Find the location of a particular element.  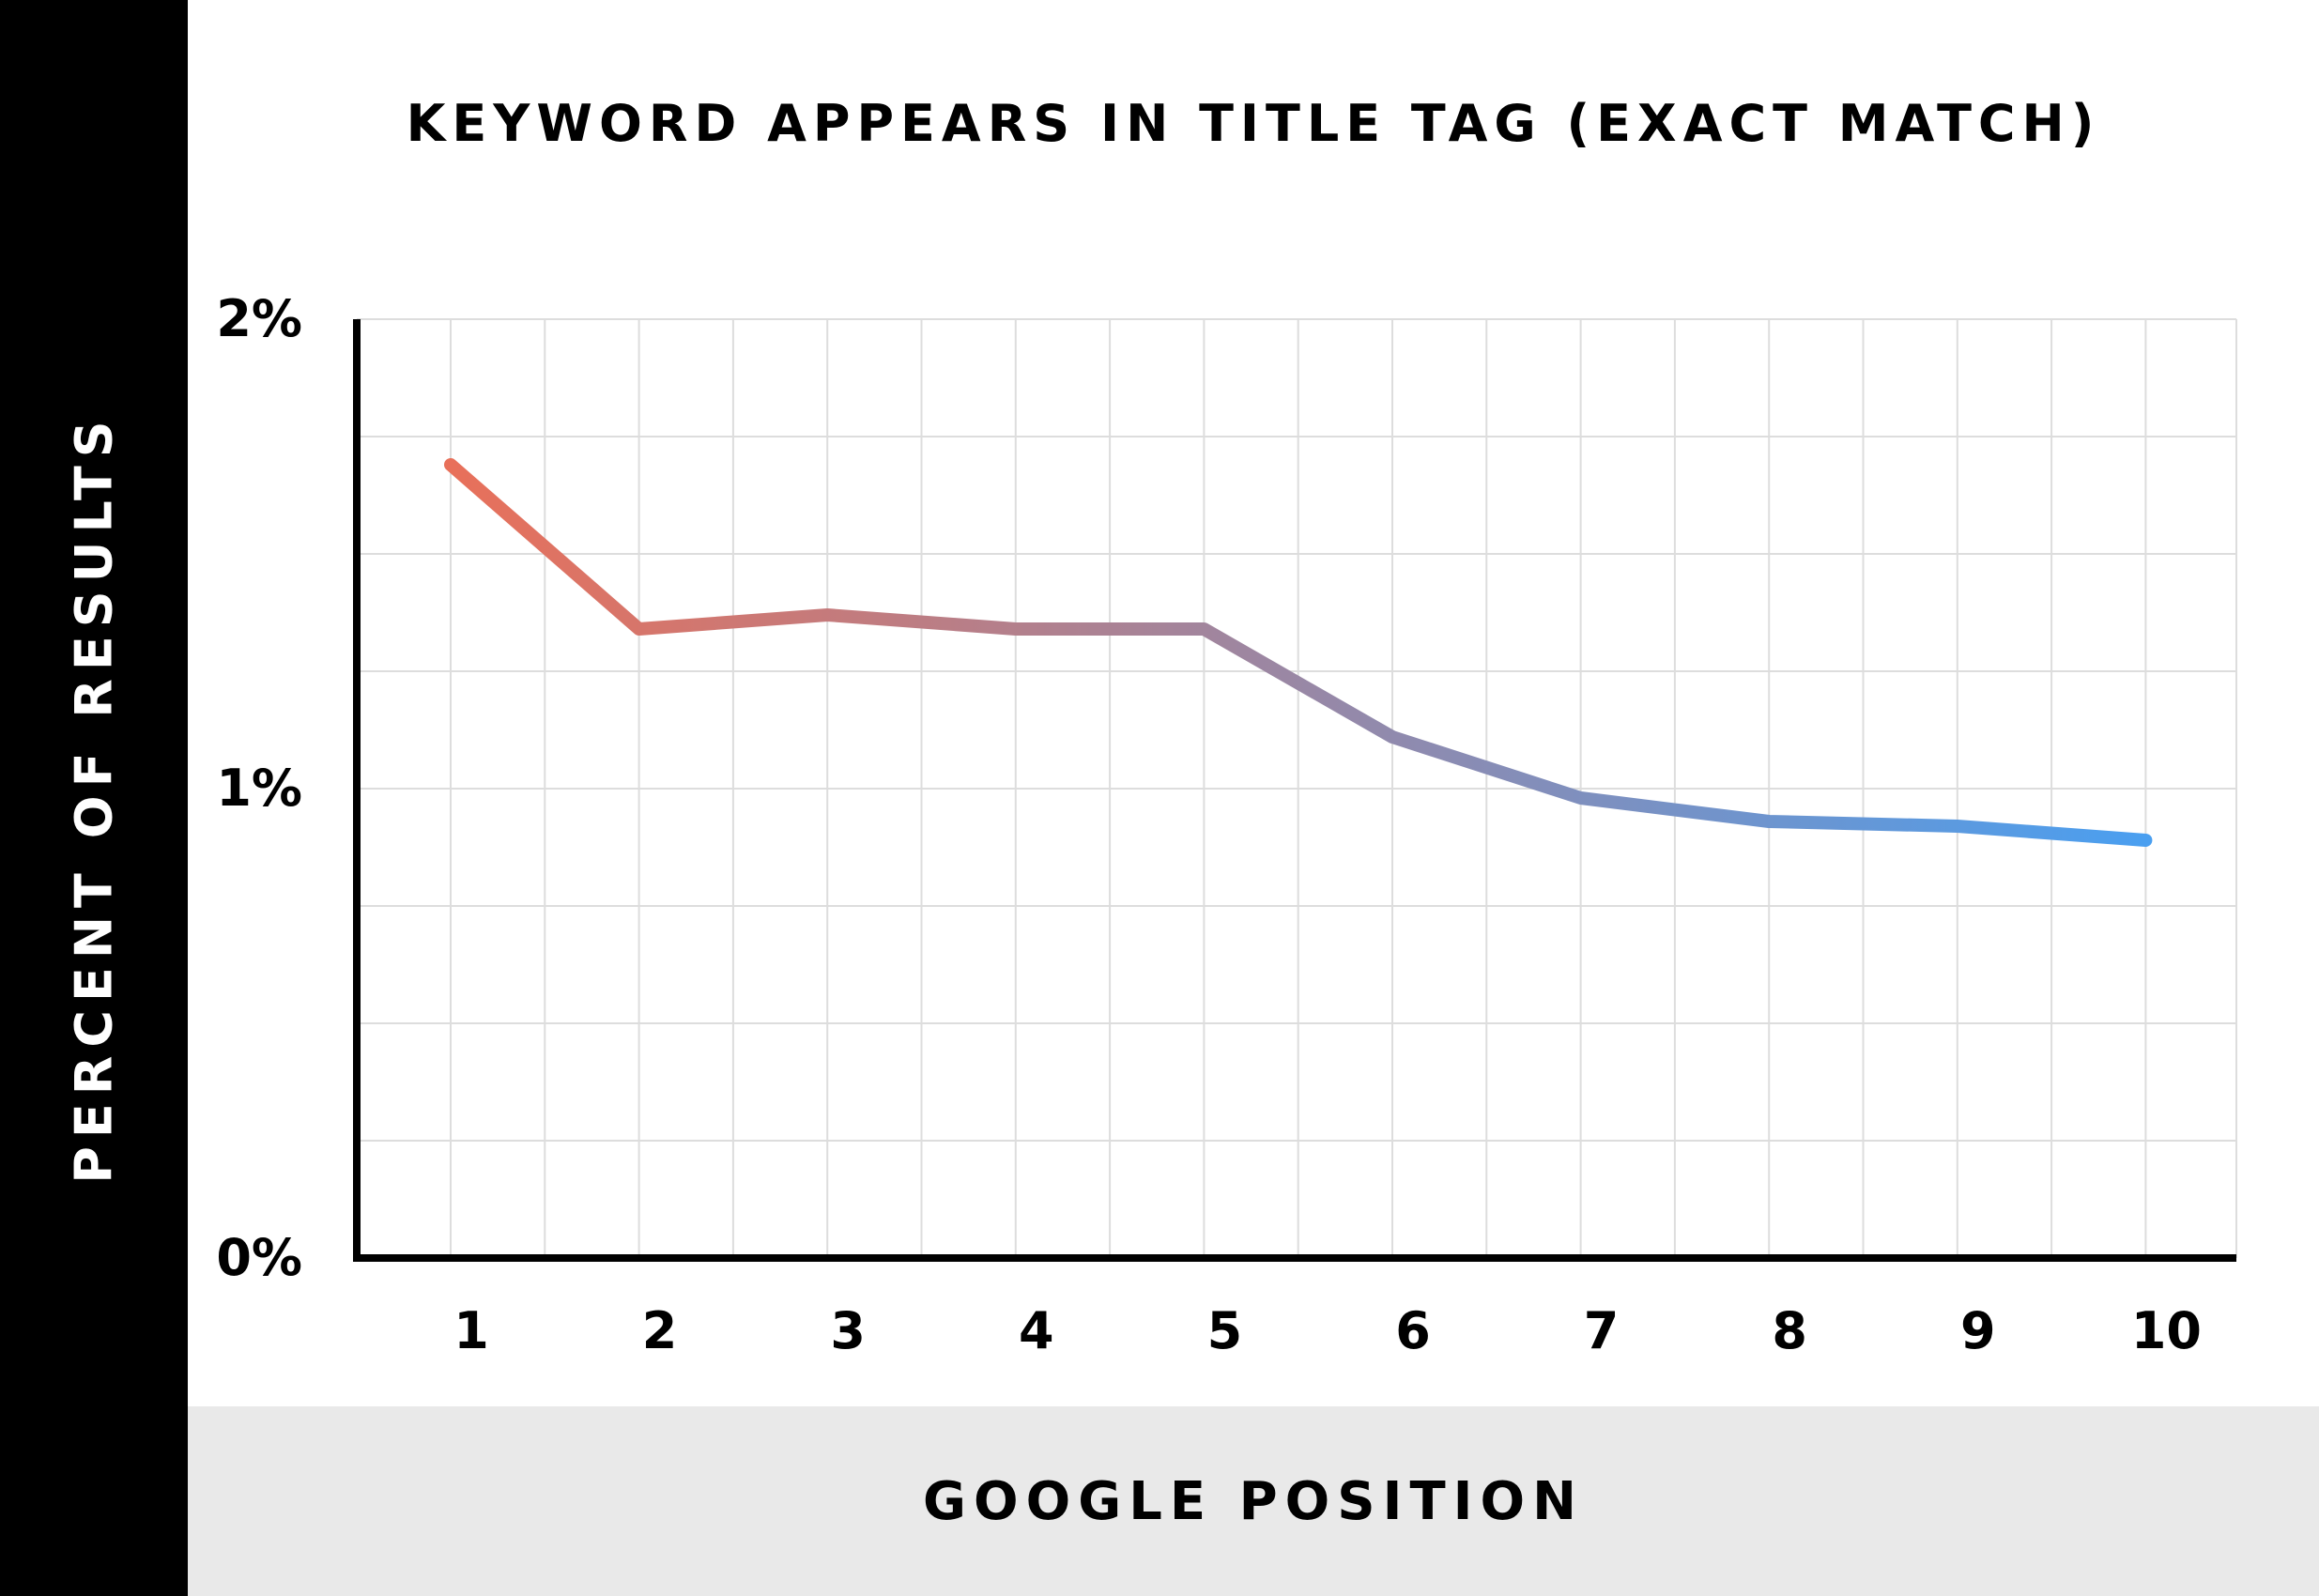

y-tick-label: 2% is located at coordinates (259, 319).